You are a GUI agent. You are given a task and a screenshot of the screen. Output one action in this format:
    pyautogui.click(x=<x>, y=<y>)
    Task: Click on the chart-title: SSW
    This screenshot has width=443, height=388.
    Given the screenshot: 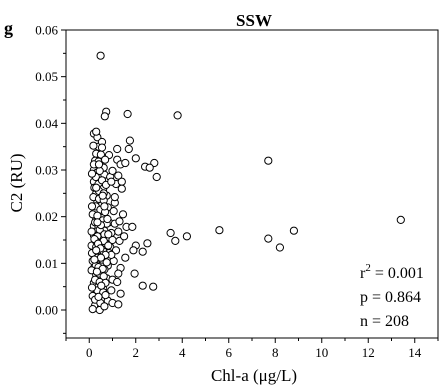 What is the action you would take?
    pyautogui.click(x=254, y=20)
    